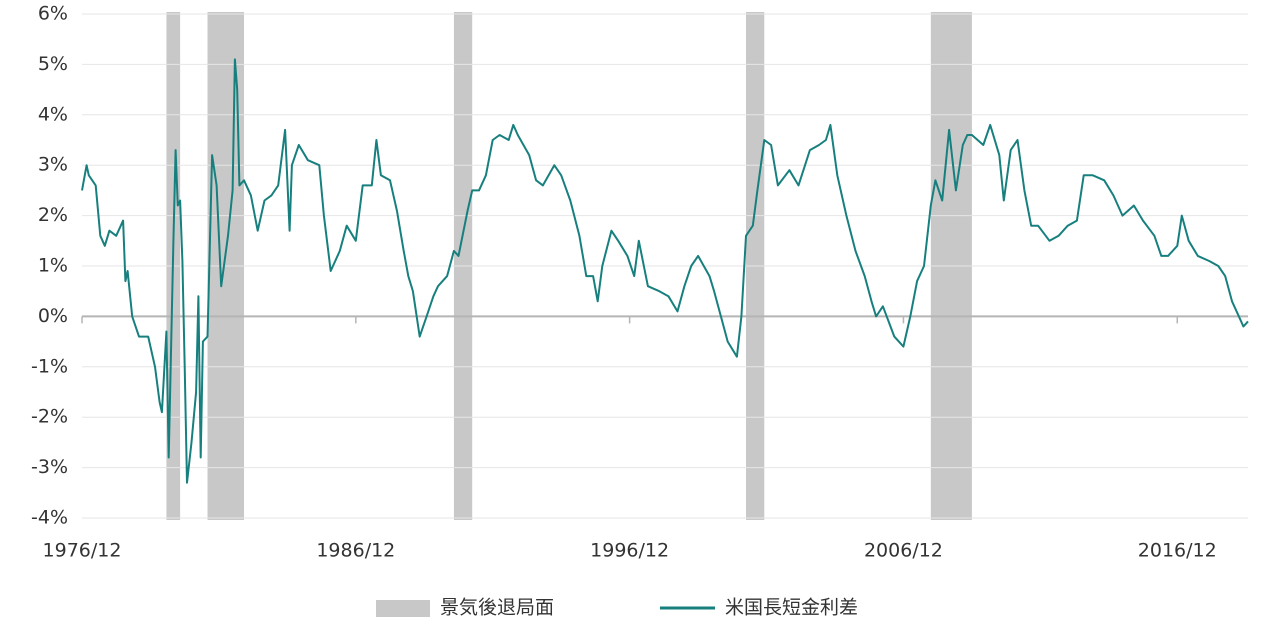  What do you see at coordinates (49, 366) in the screenshot?
I see `y-tick-label: -1%` at bounding box center [49, 366].